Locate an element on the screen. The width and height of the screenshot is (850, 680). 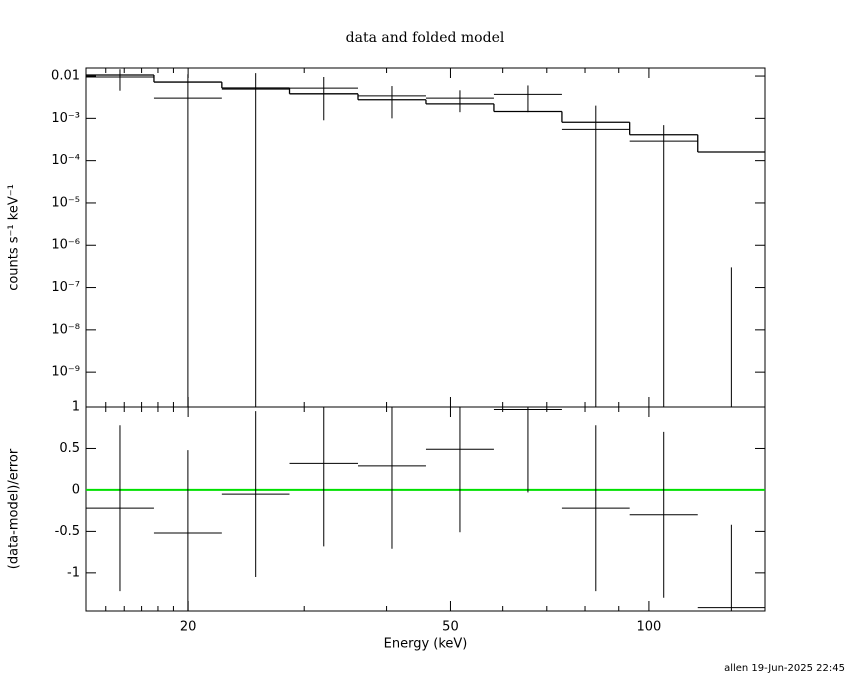
y-tick-label: -1 is located at coordinates (73, 572).